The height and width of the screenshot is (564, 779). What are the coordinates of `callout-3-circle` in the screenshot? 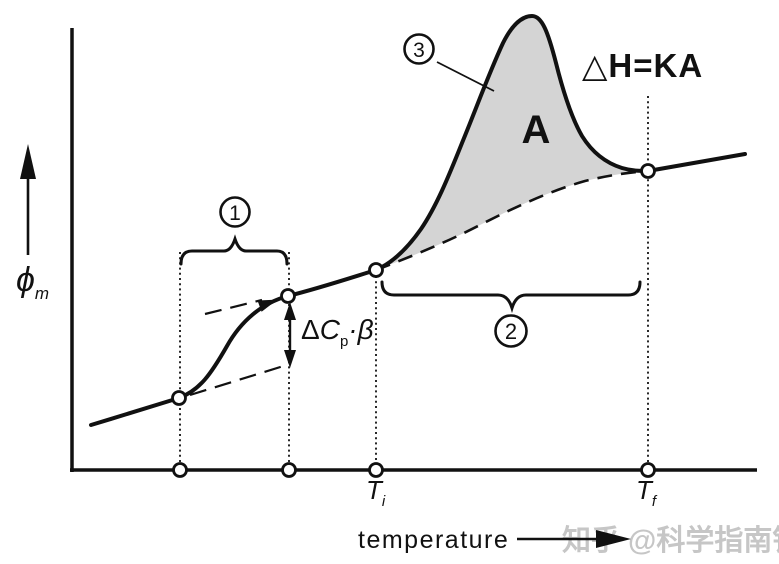 It's located at (419, 49).